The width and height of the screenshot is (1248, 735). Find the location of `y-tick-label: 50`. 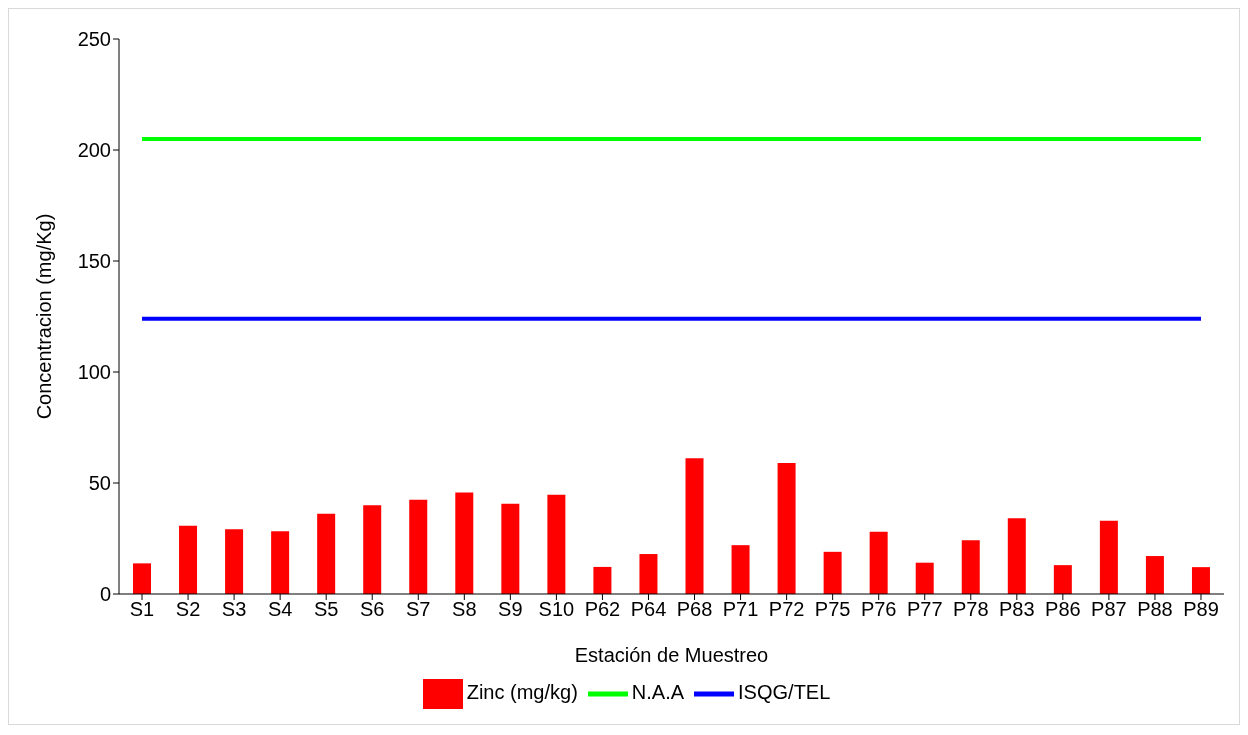

y-tick-label: 50 is located at coordinates (99, 483).